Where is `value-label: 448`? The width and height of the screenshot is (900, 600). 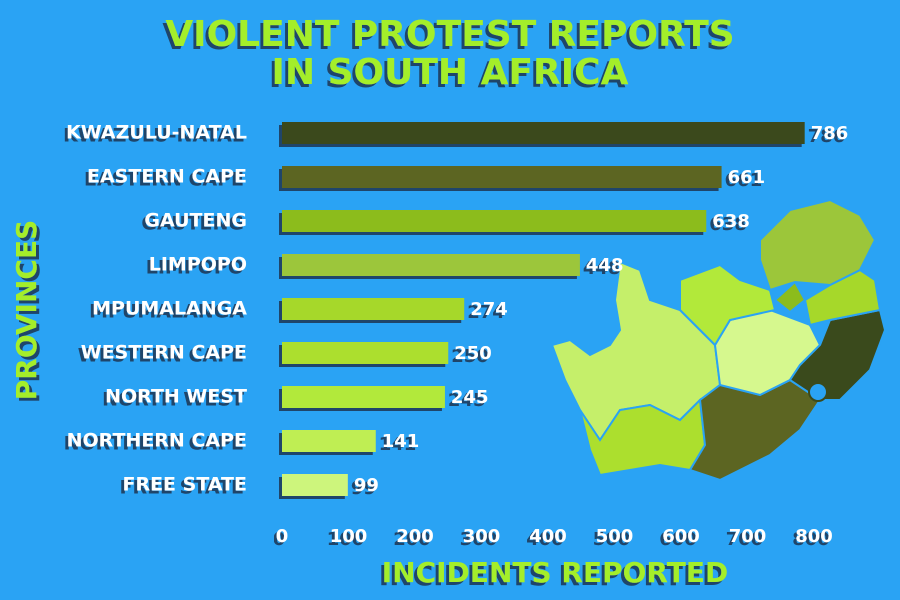 value-label: 448 is located at coordinates (605, 265).